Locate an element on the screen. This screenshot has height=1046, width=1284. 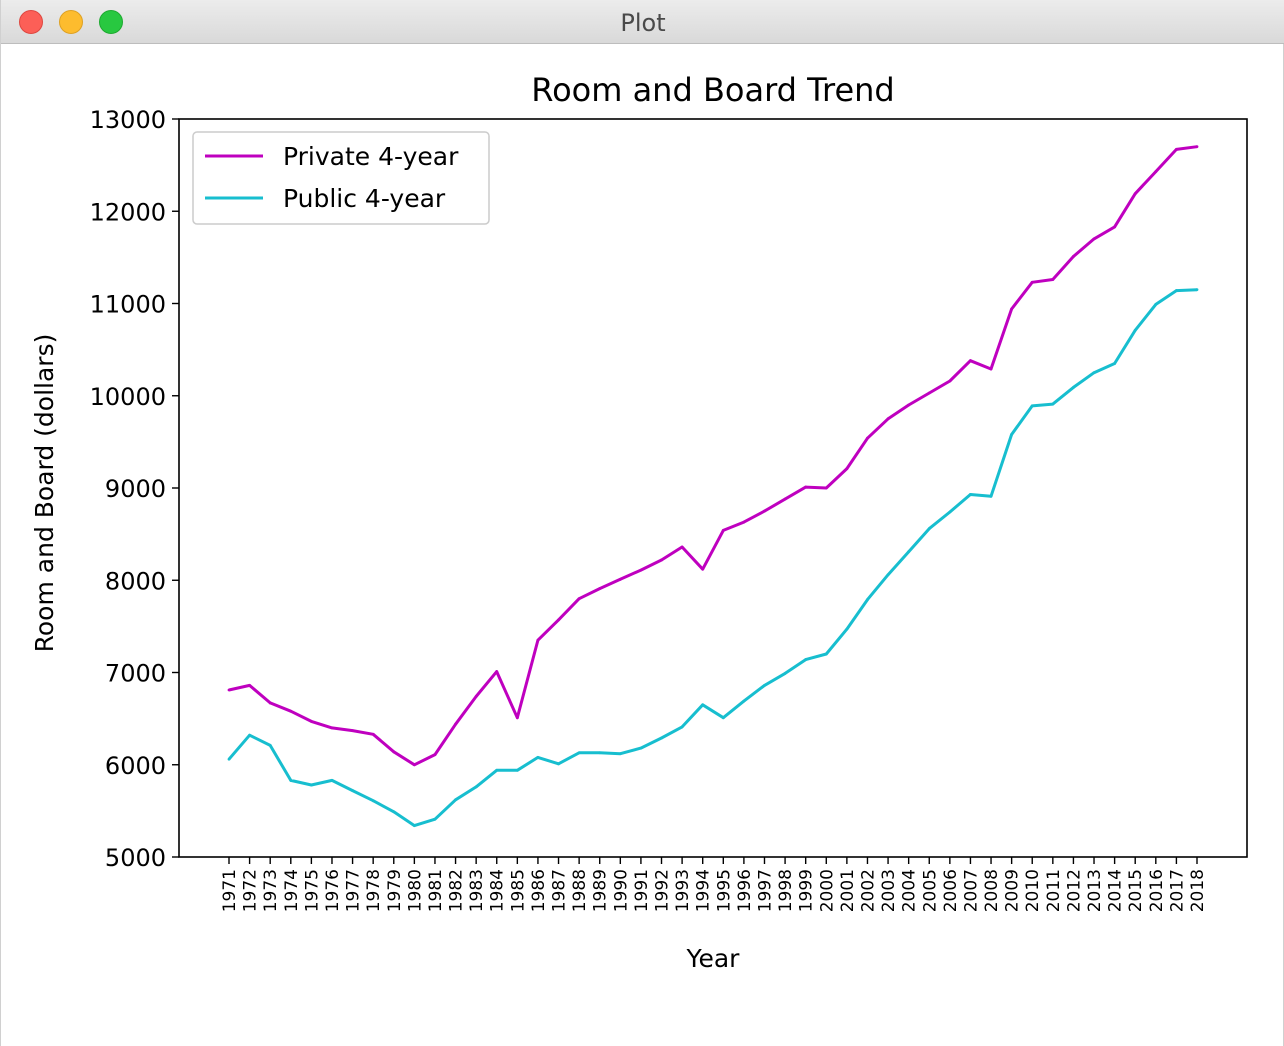
legend: Private 4-year Public 4-year is located at coordinates (341, 178).